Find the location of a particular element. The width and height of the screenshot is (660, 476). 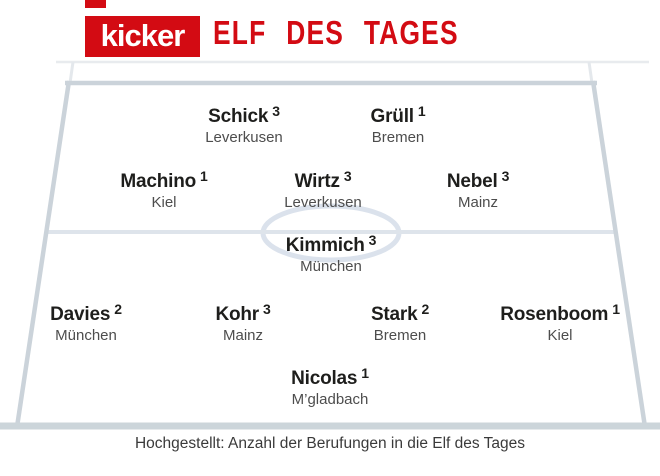

player-machino: Machino 1 Kiel is located at coordinates (164, 189).